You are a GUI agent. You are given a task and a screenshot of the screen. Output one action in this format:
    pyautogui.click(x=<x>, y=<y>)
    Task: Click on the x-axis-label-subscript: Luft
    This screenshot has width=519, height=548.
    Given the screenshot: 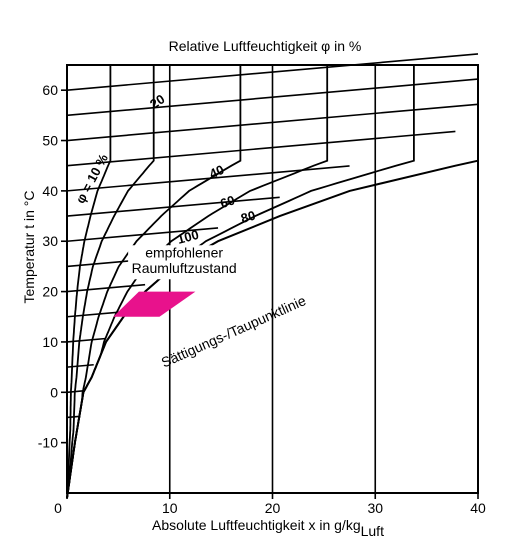 What is the action you would take?
    pyautogui.click(x=372, y=531)
    